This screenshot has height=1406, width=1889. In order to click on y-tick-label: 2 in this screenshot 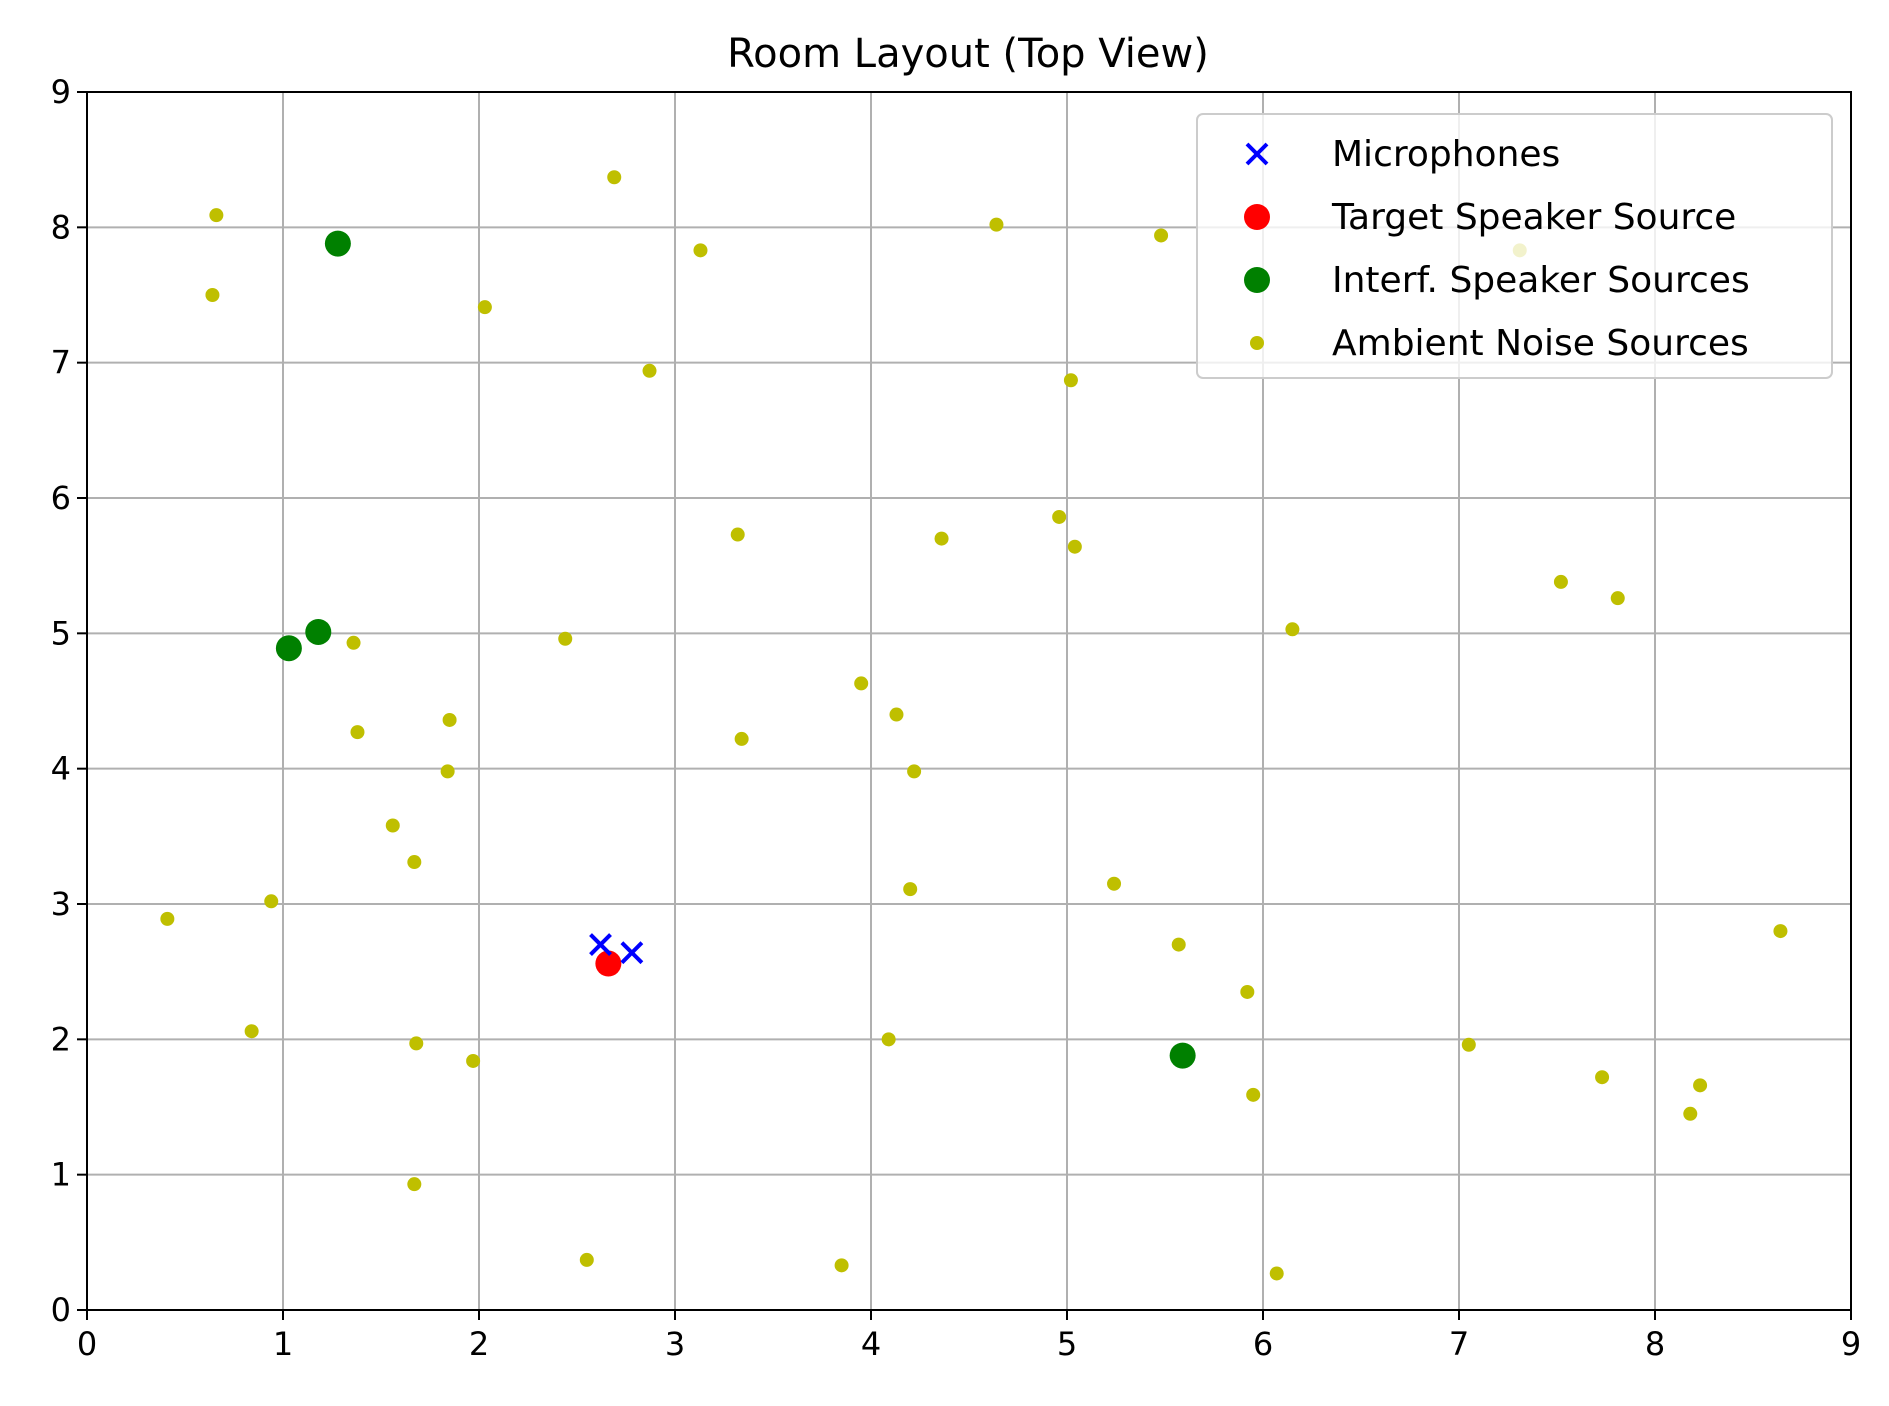, I will do `click(61, 1039)`.